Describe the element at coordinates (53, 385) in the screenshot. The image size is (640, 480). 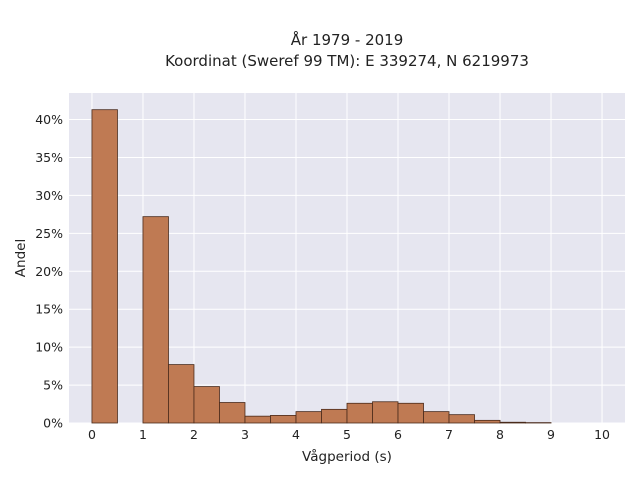
I see `y-tick-label-1: 5%` at that location.